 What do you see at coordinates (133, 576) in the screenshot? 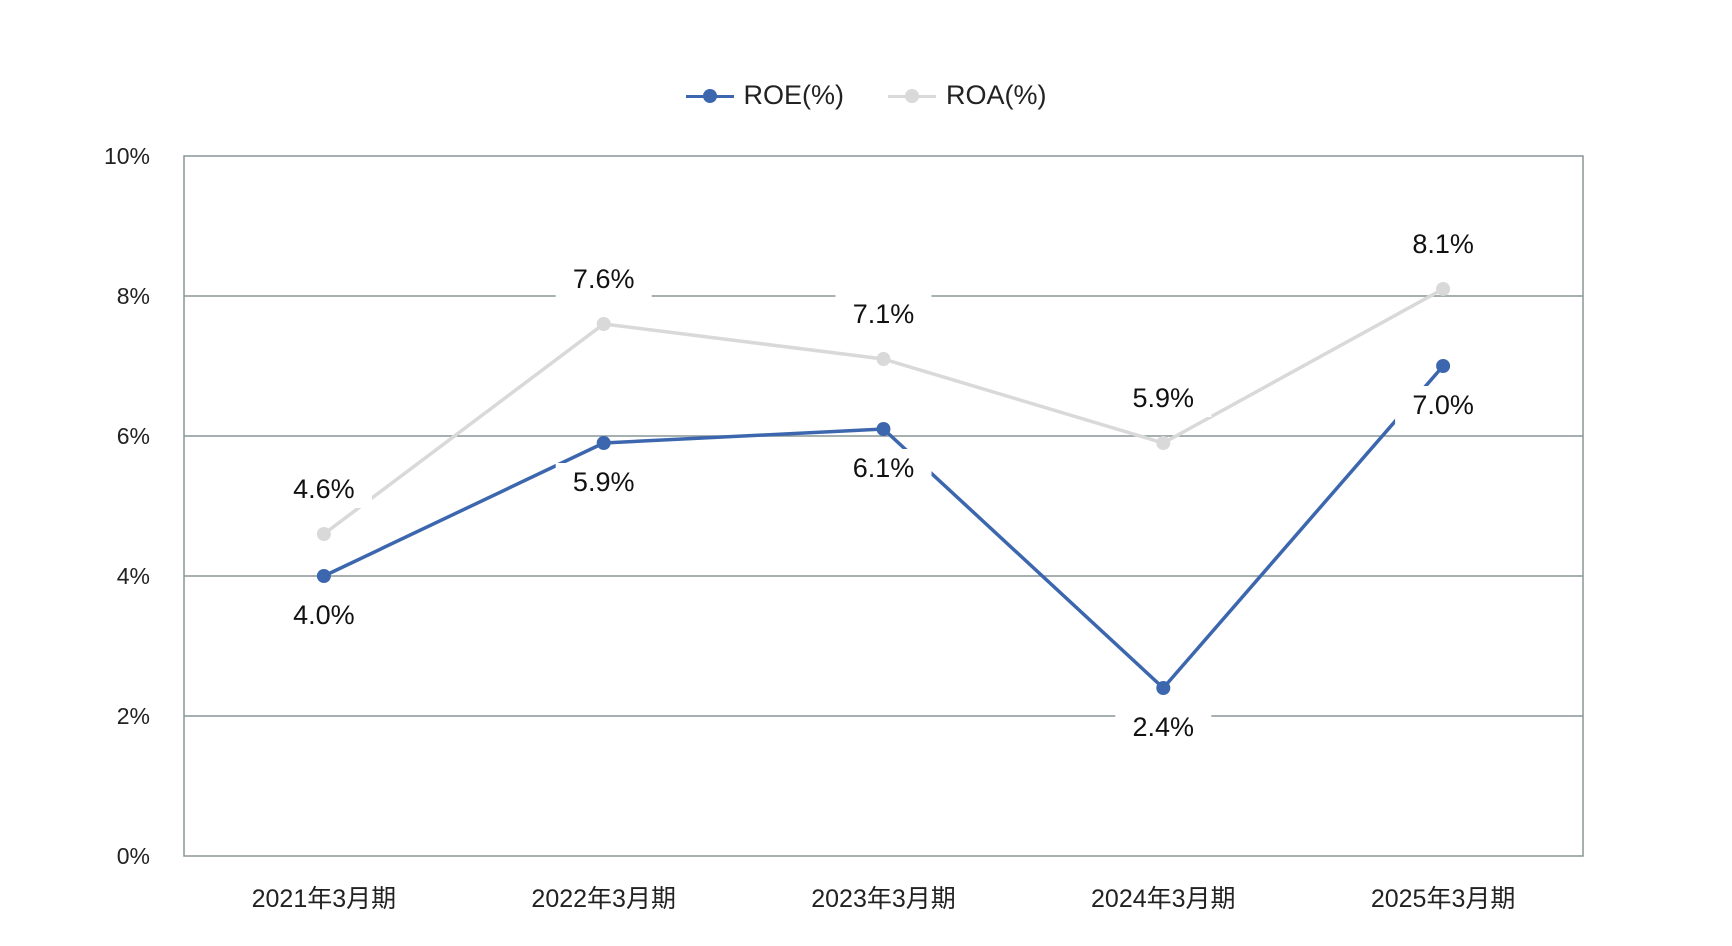
I see `y-tick-label: 4%` at bounding box center [133, 576].